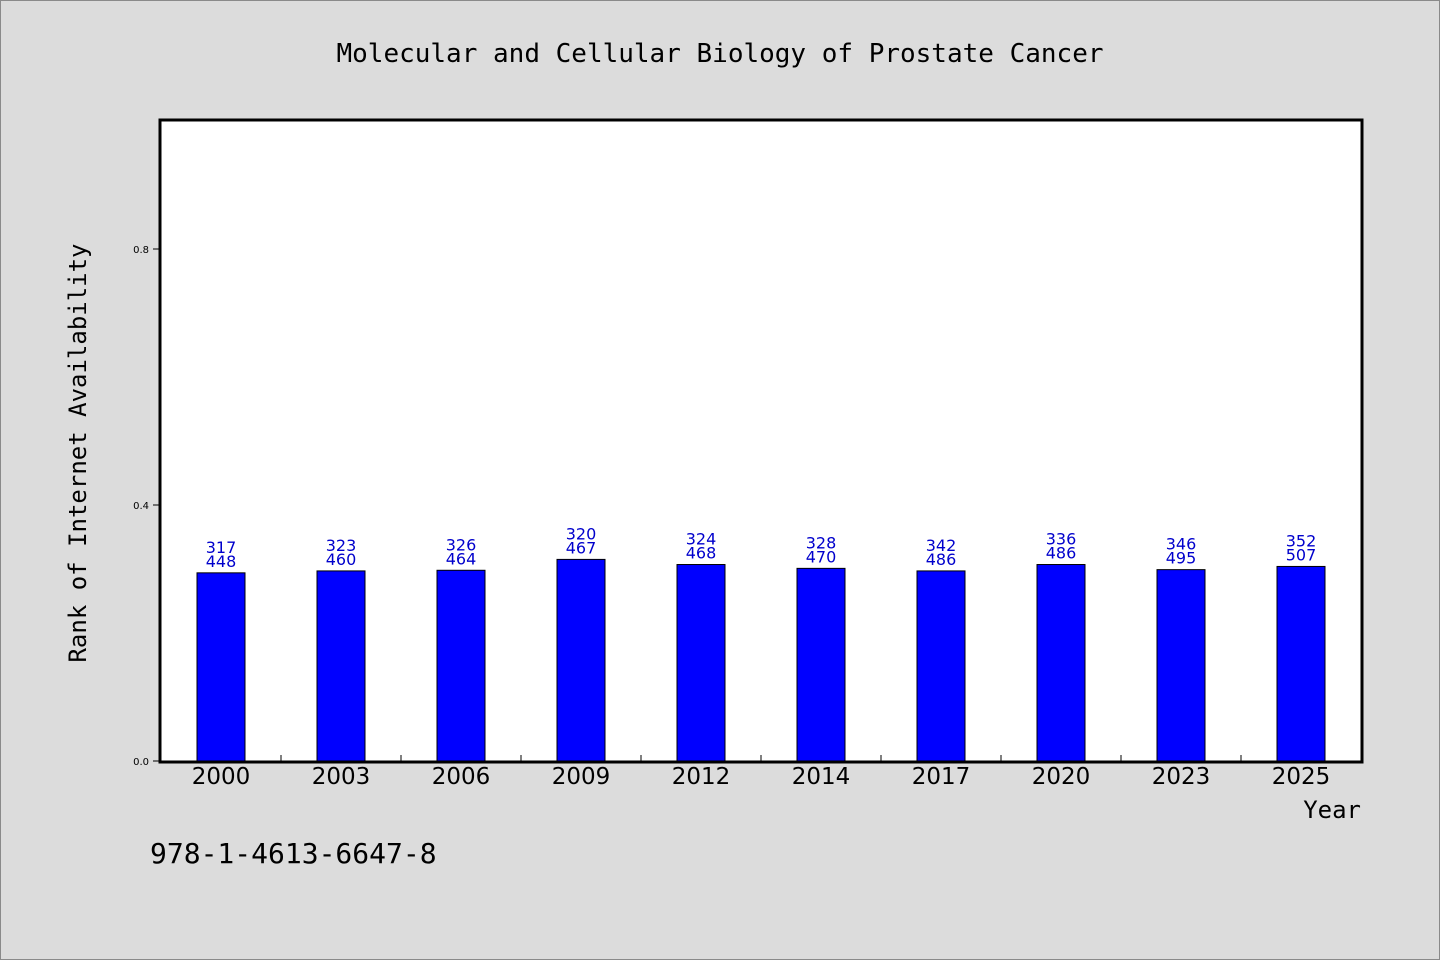 This screenshot has width=1440, height=960. Describe the element at coordinates (761, 772) in the screenshot. I see `x-axis: 2000 2003 2006 2009 2012 2014 2017 2020 2023 2025` at that location.